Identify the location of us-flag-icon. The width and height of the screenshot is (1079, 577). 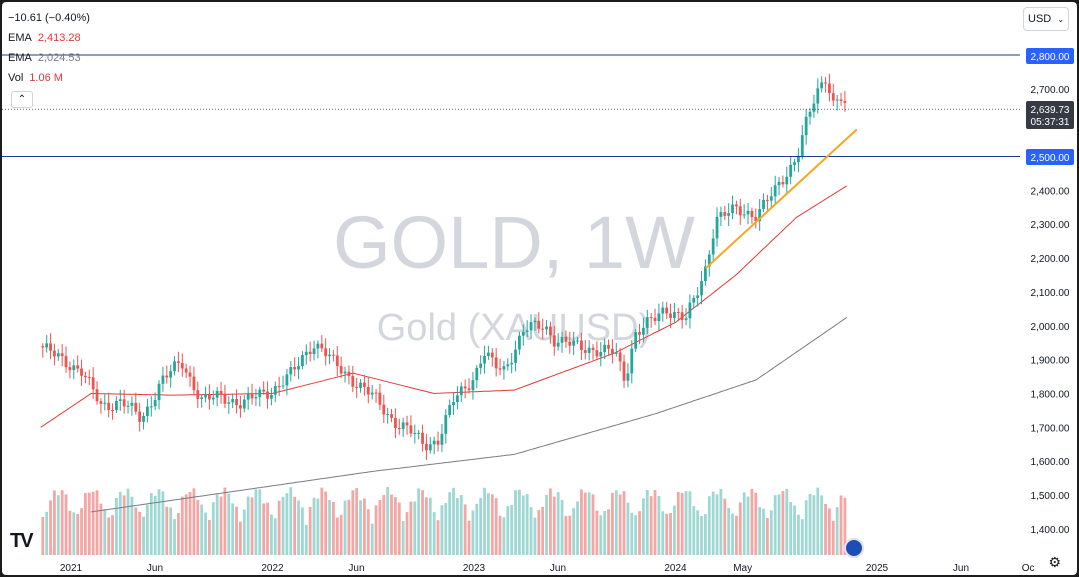
(854, 548).